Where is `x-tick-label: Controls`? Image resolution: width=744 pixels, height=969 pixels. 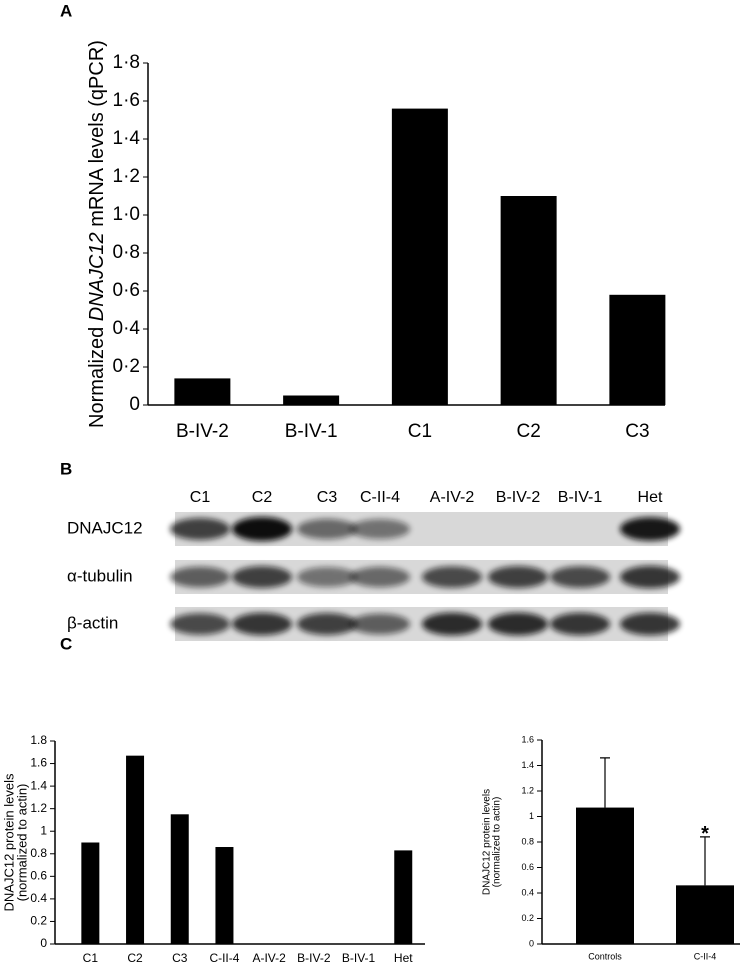
x-tick-label: Controls is located at coordinates (605, 956).